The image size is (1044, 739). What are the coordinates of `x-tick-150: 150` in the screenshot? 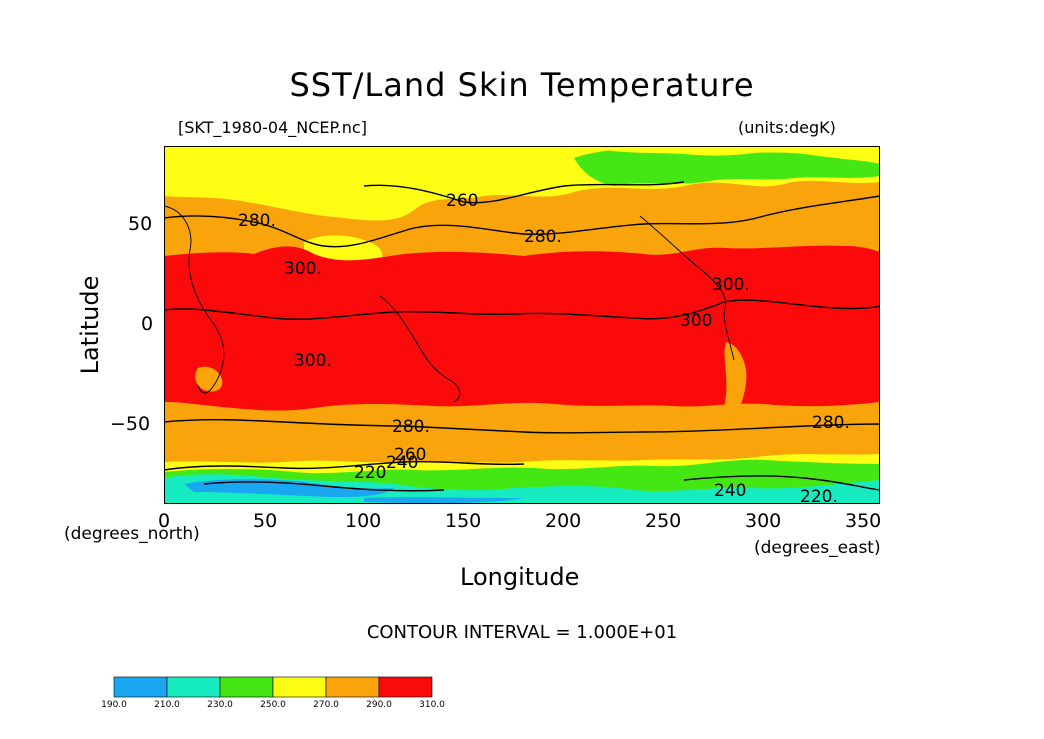 It's located at (463, 521).